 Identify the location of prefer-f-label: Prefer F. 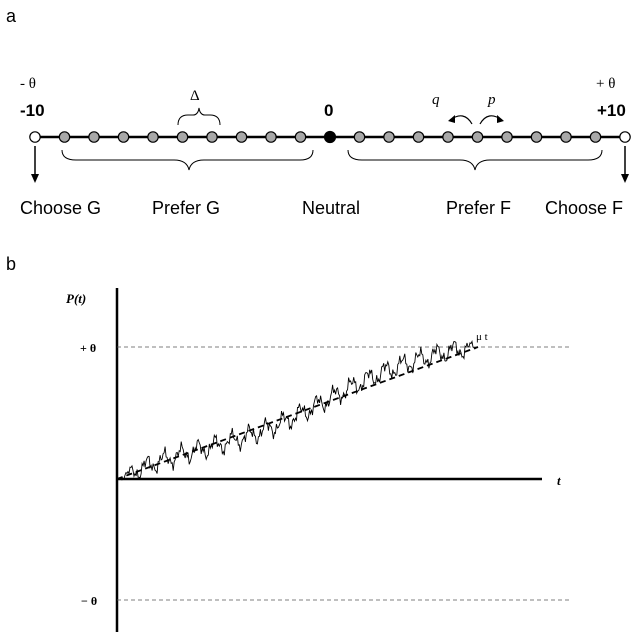
(478, 208).